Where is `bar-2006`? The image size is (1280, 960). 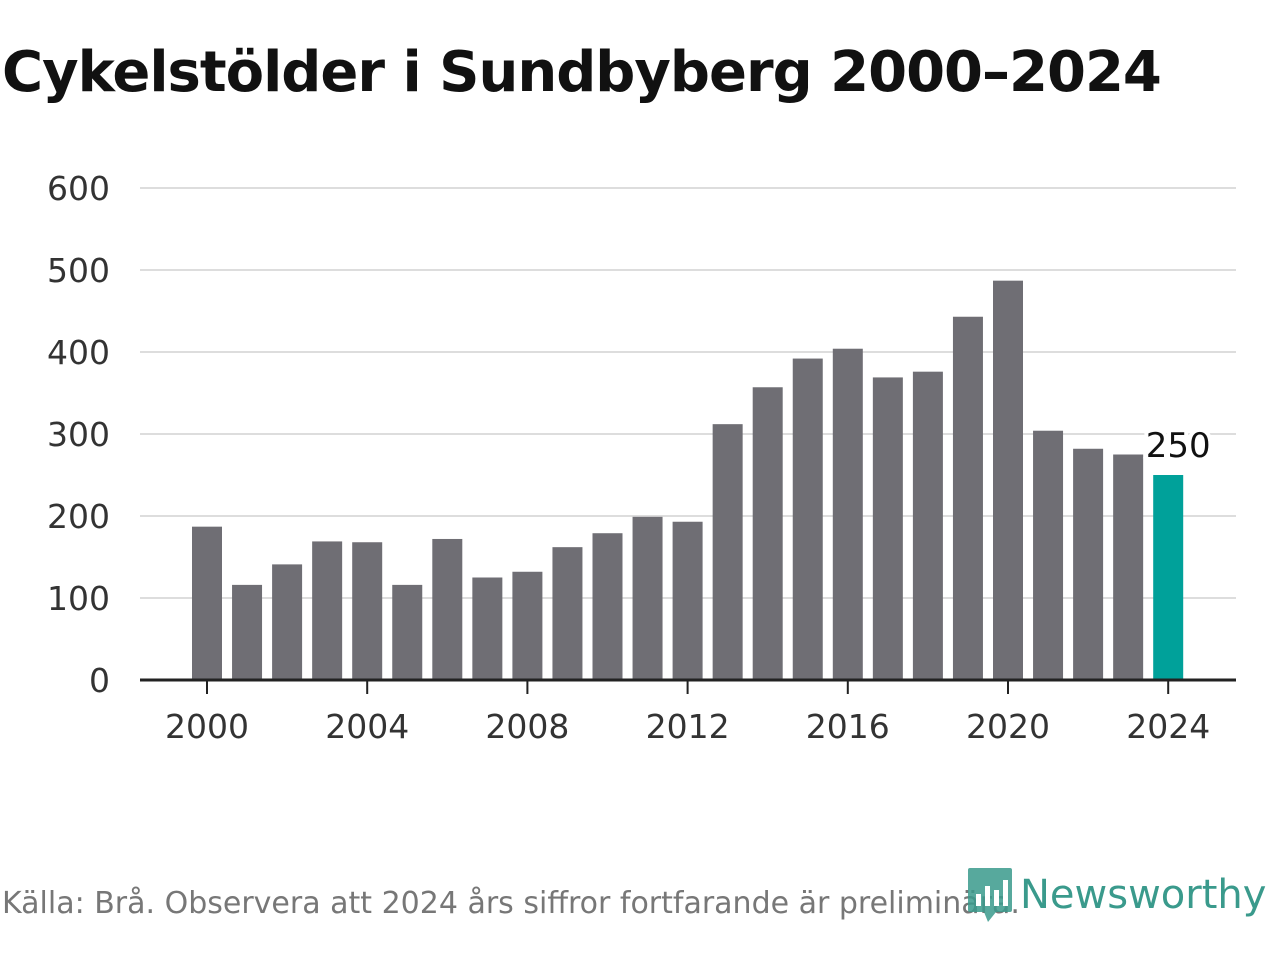 bar-2006 is located at coordinates (447, 609).